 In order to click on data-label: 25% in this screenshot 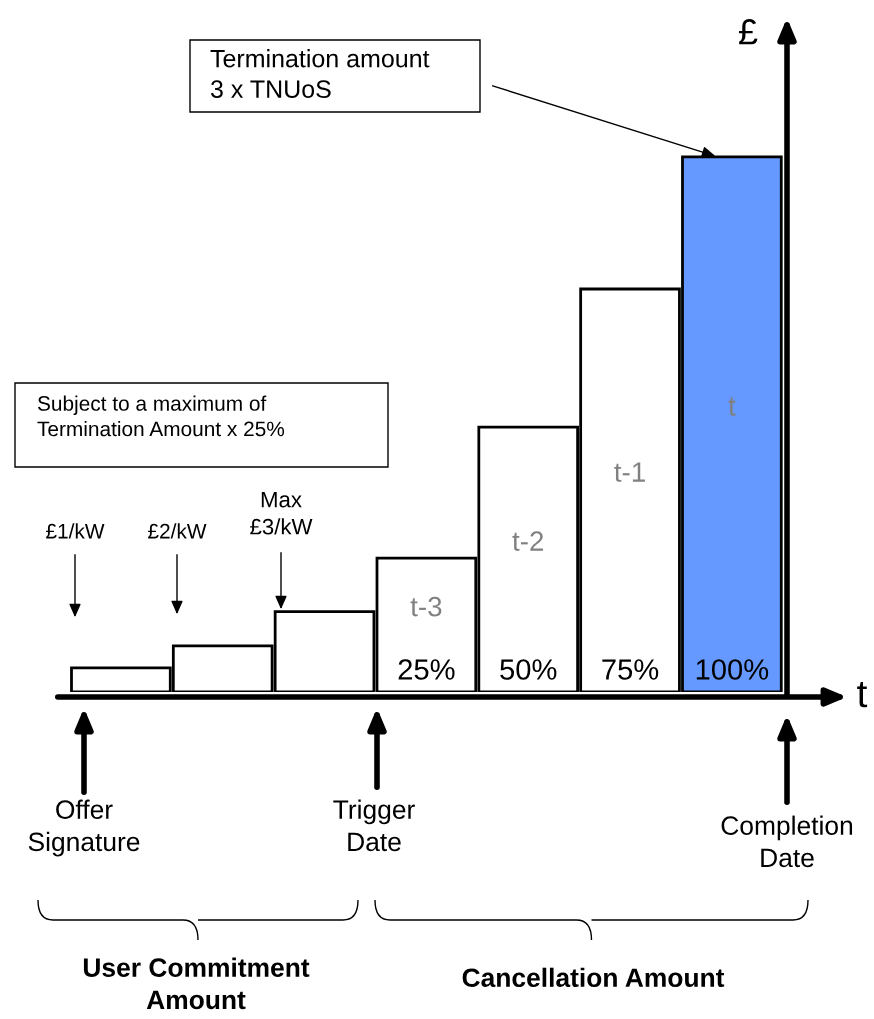, I will do `click(426, 669)`.